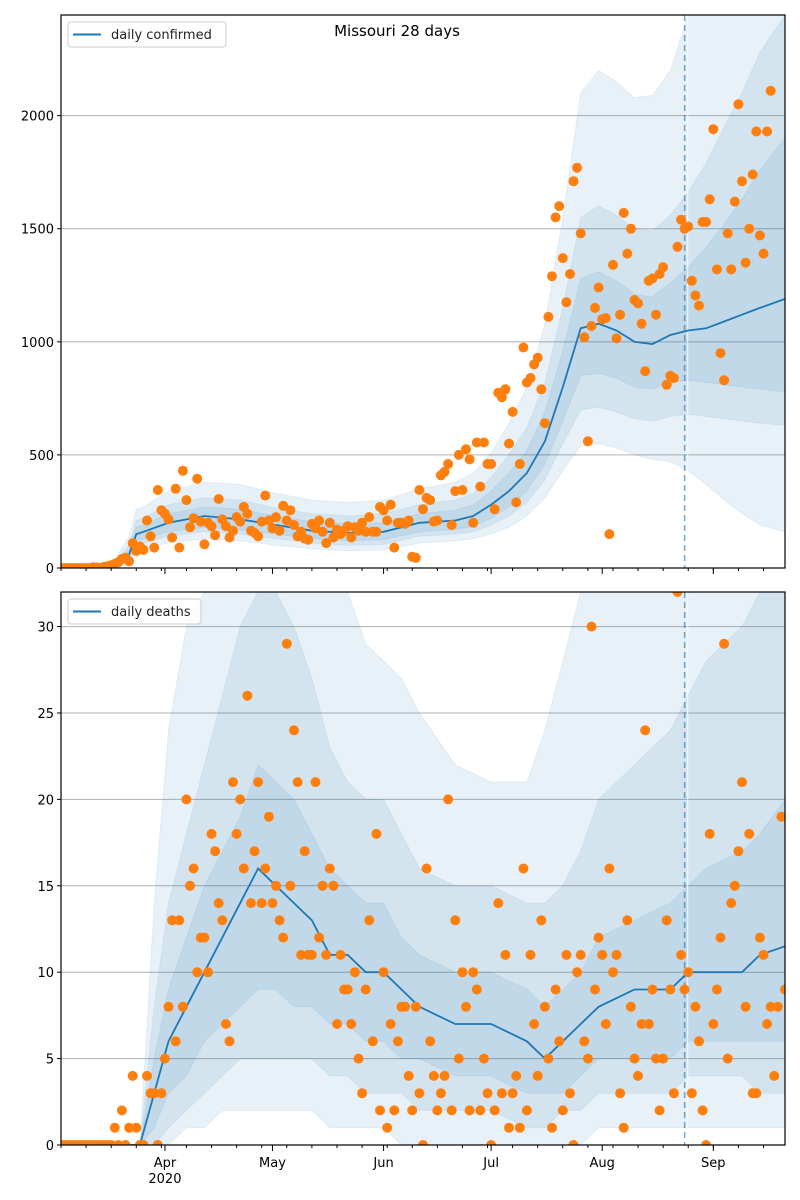 This screenshot has width=800, height=1200. I want to click on y-tick-label: 25, so click(45, 714).